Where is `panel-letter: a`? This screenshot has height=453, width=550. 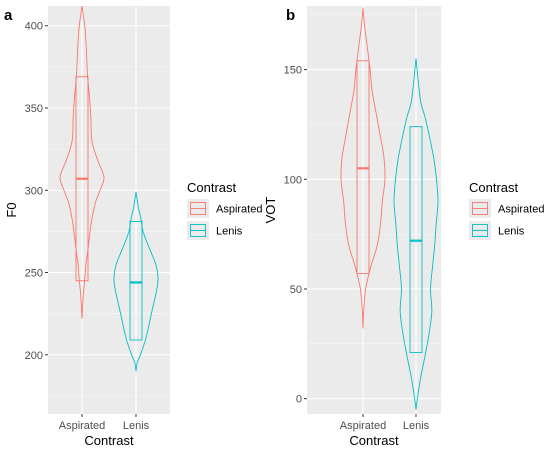 panel-letter: a is located at coordinates (8, 15).